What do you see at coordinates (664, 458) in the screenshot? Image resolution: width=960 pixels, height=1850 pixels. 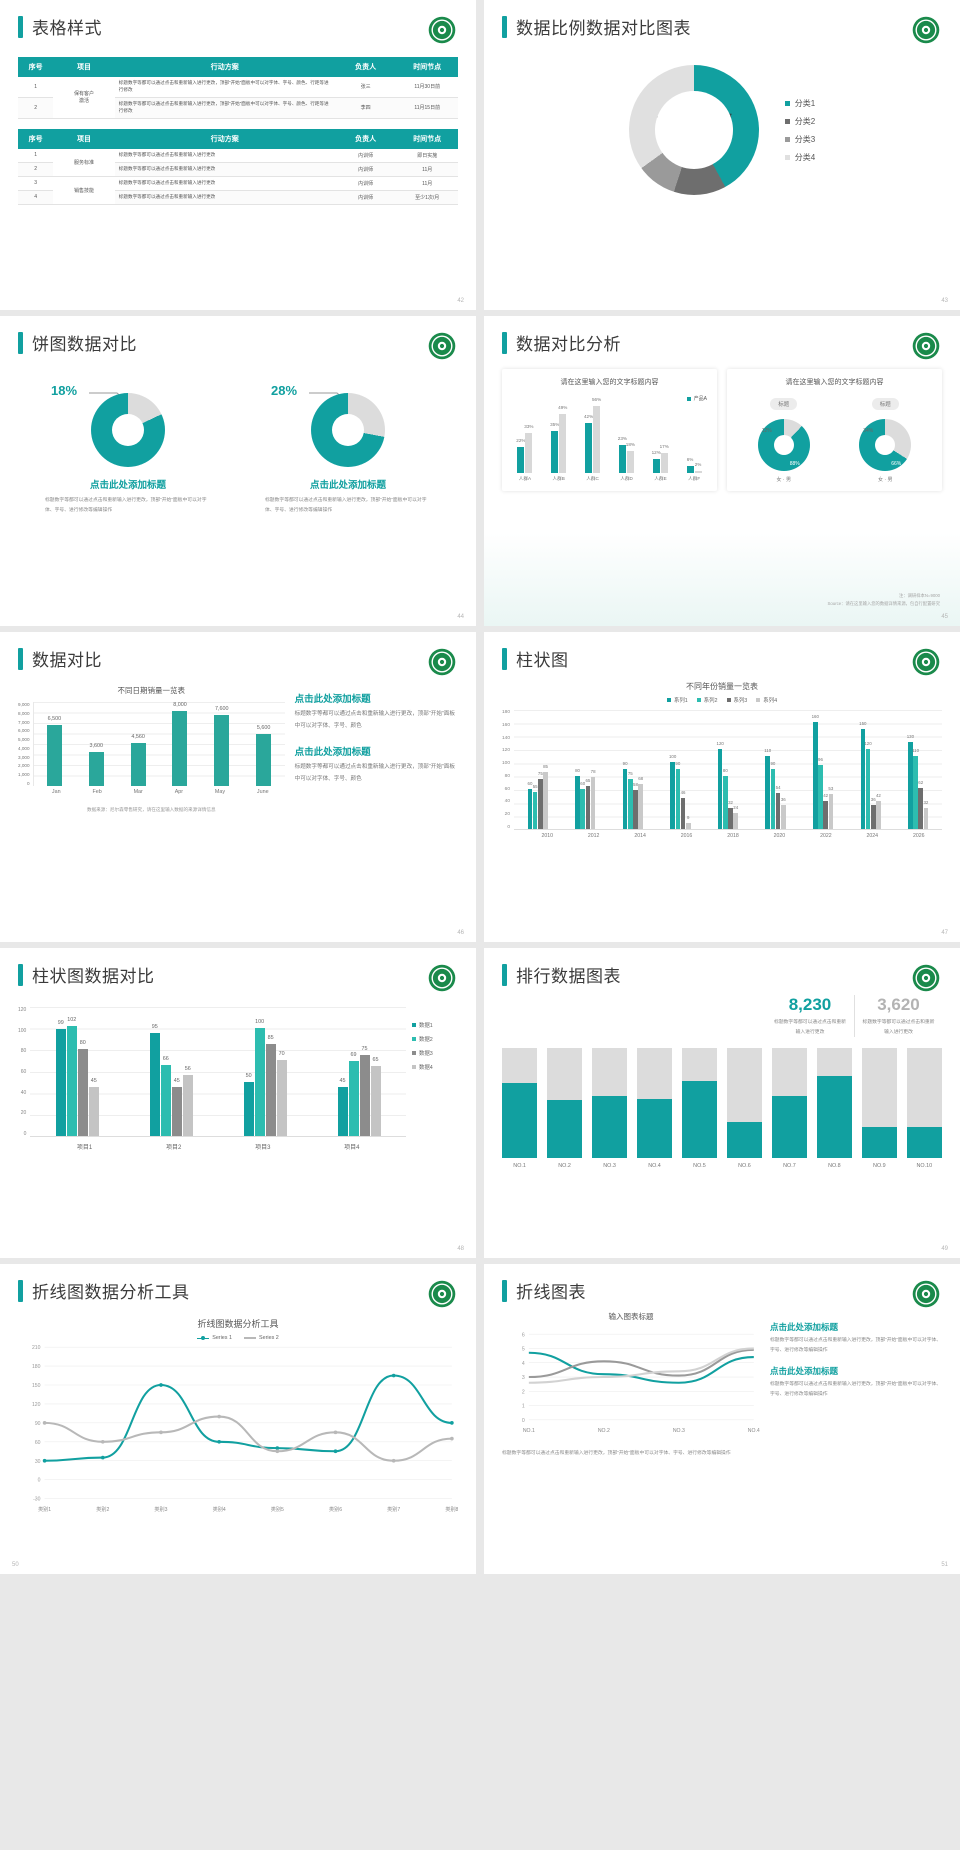 I see `bar: 17%` at bounding box center [664, 458].